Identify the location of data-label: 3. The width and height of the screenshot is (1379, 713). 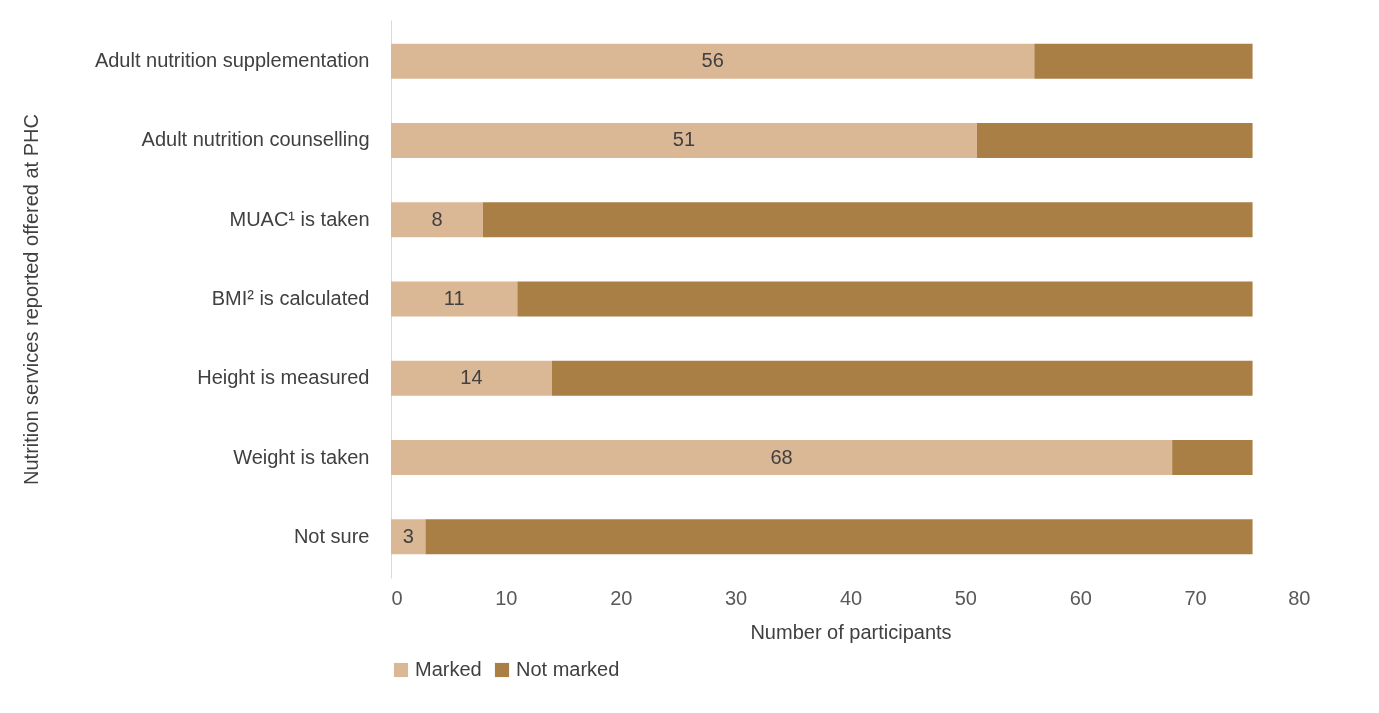
(408, 535).